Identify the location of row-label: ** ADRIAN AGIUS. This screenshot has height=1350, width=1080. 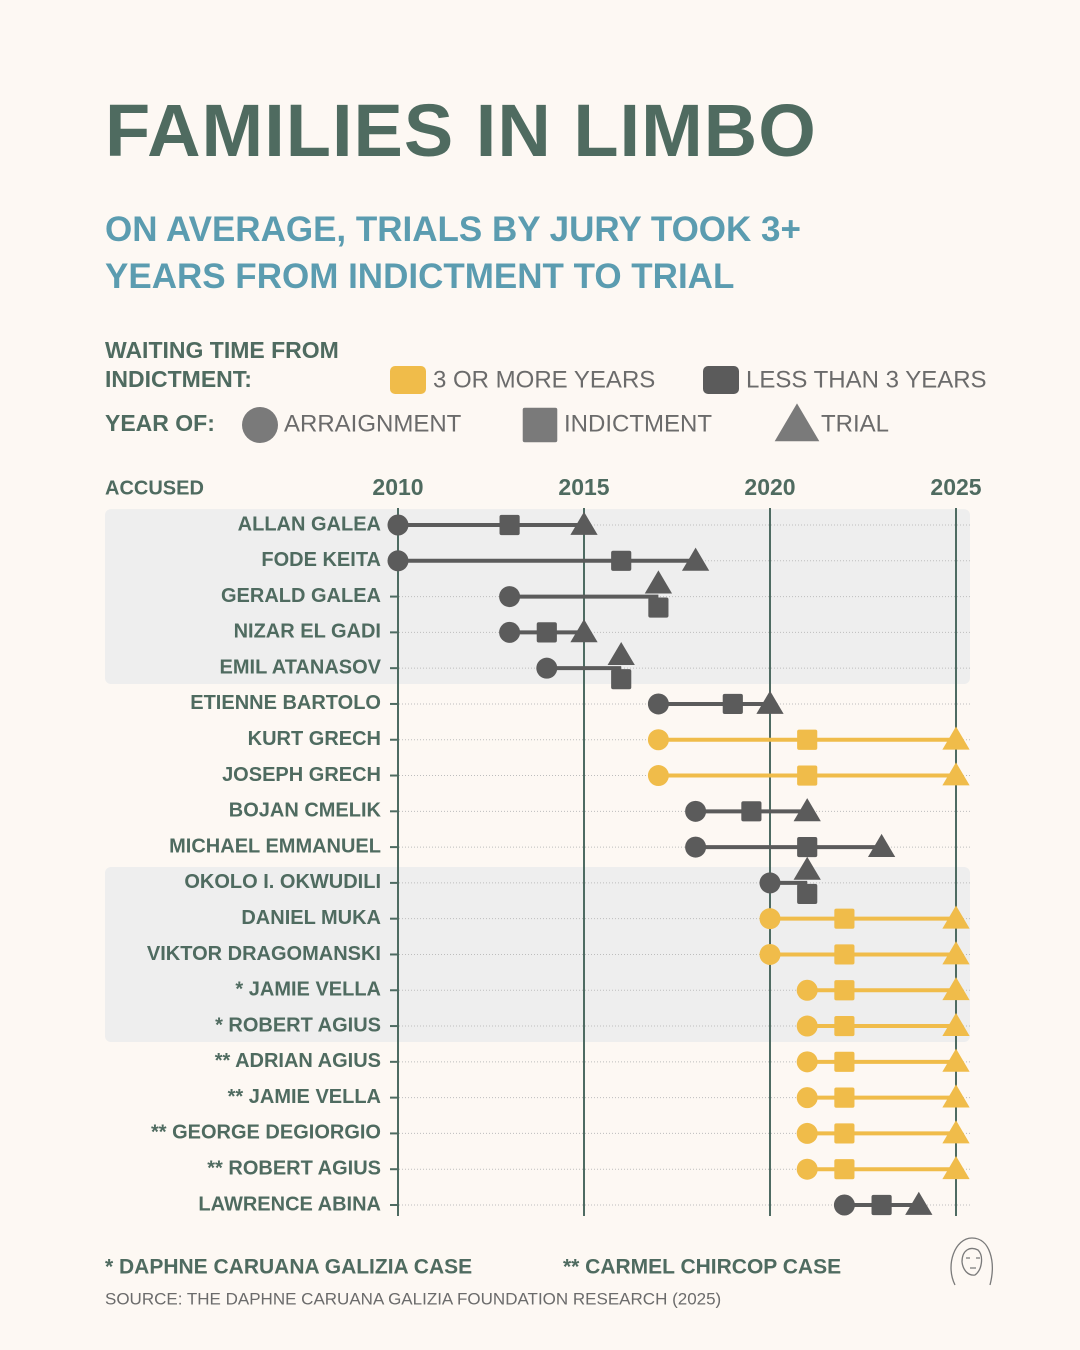
(298, 1061).